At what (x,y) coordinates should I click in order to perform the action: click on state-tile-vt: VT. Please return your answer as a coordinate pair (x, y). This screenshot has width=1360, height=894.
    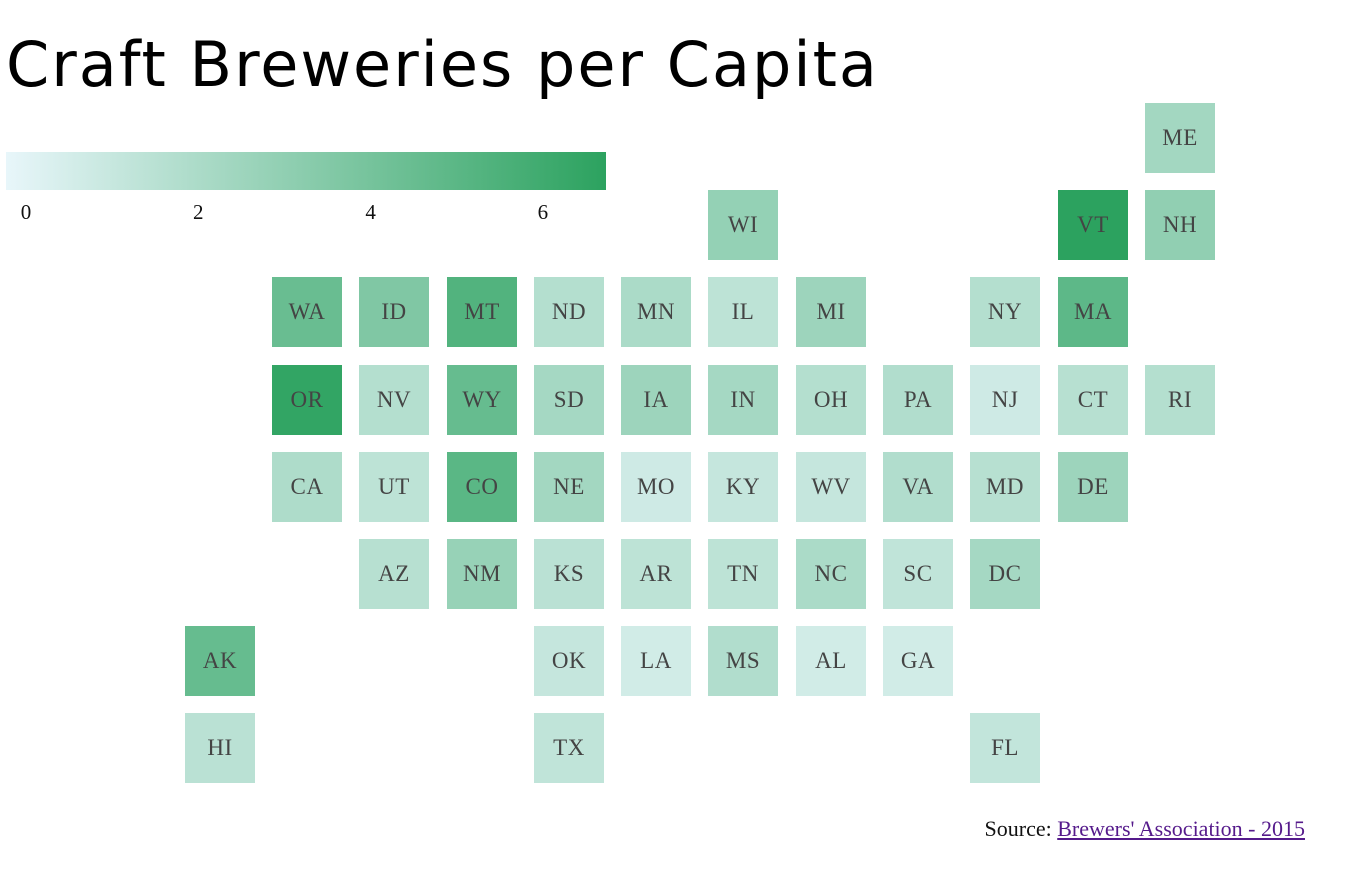
    Looking at the image, I should click on (1093, 225).